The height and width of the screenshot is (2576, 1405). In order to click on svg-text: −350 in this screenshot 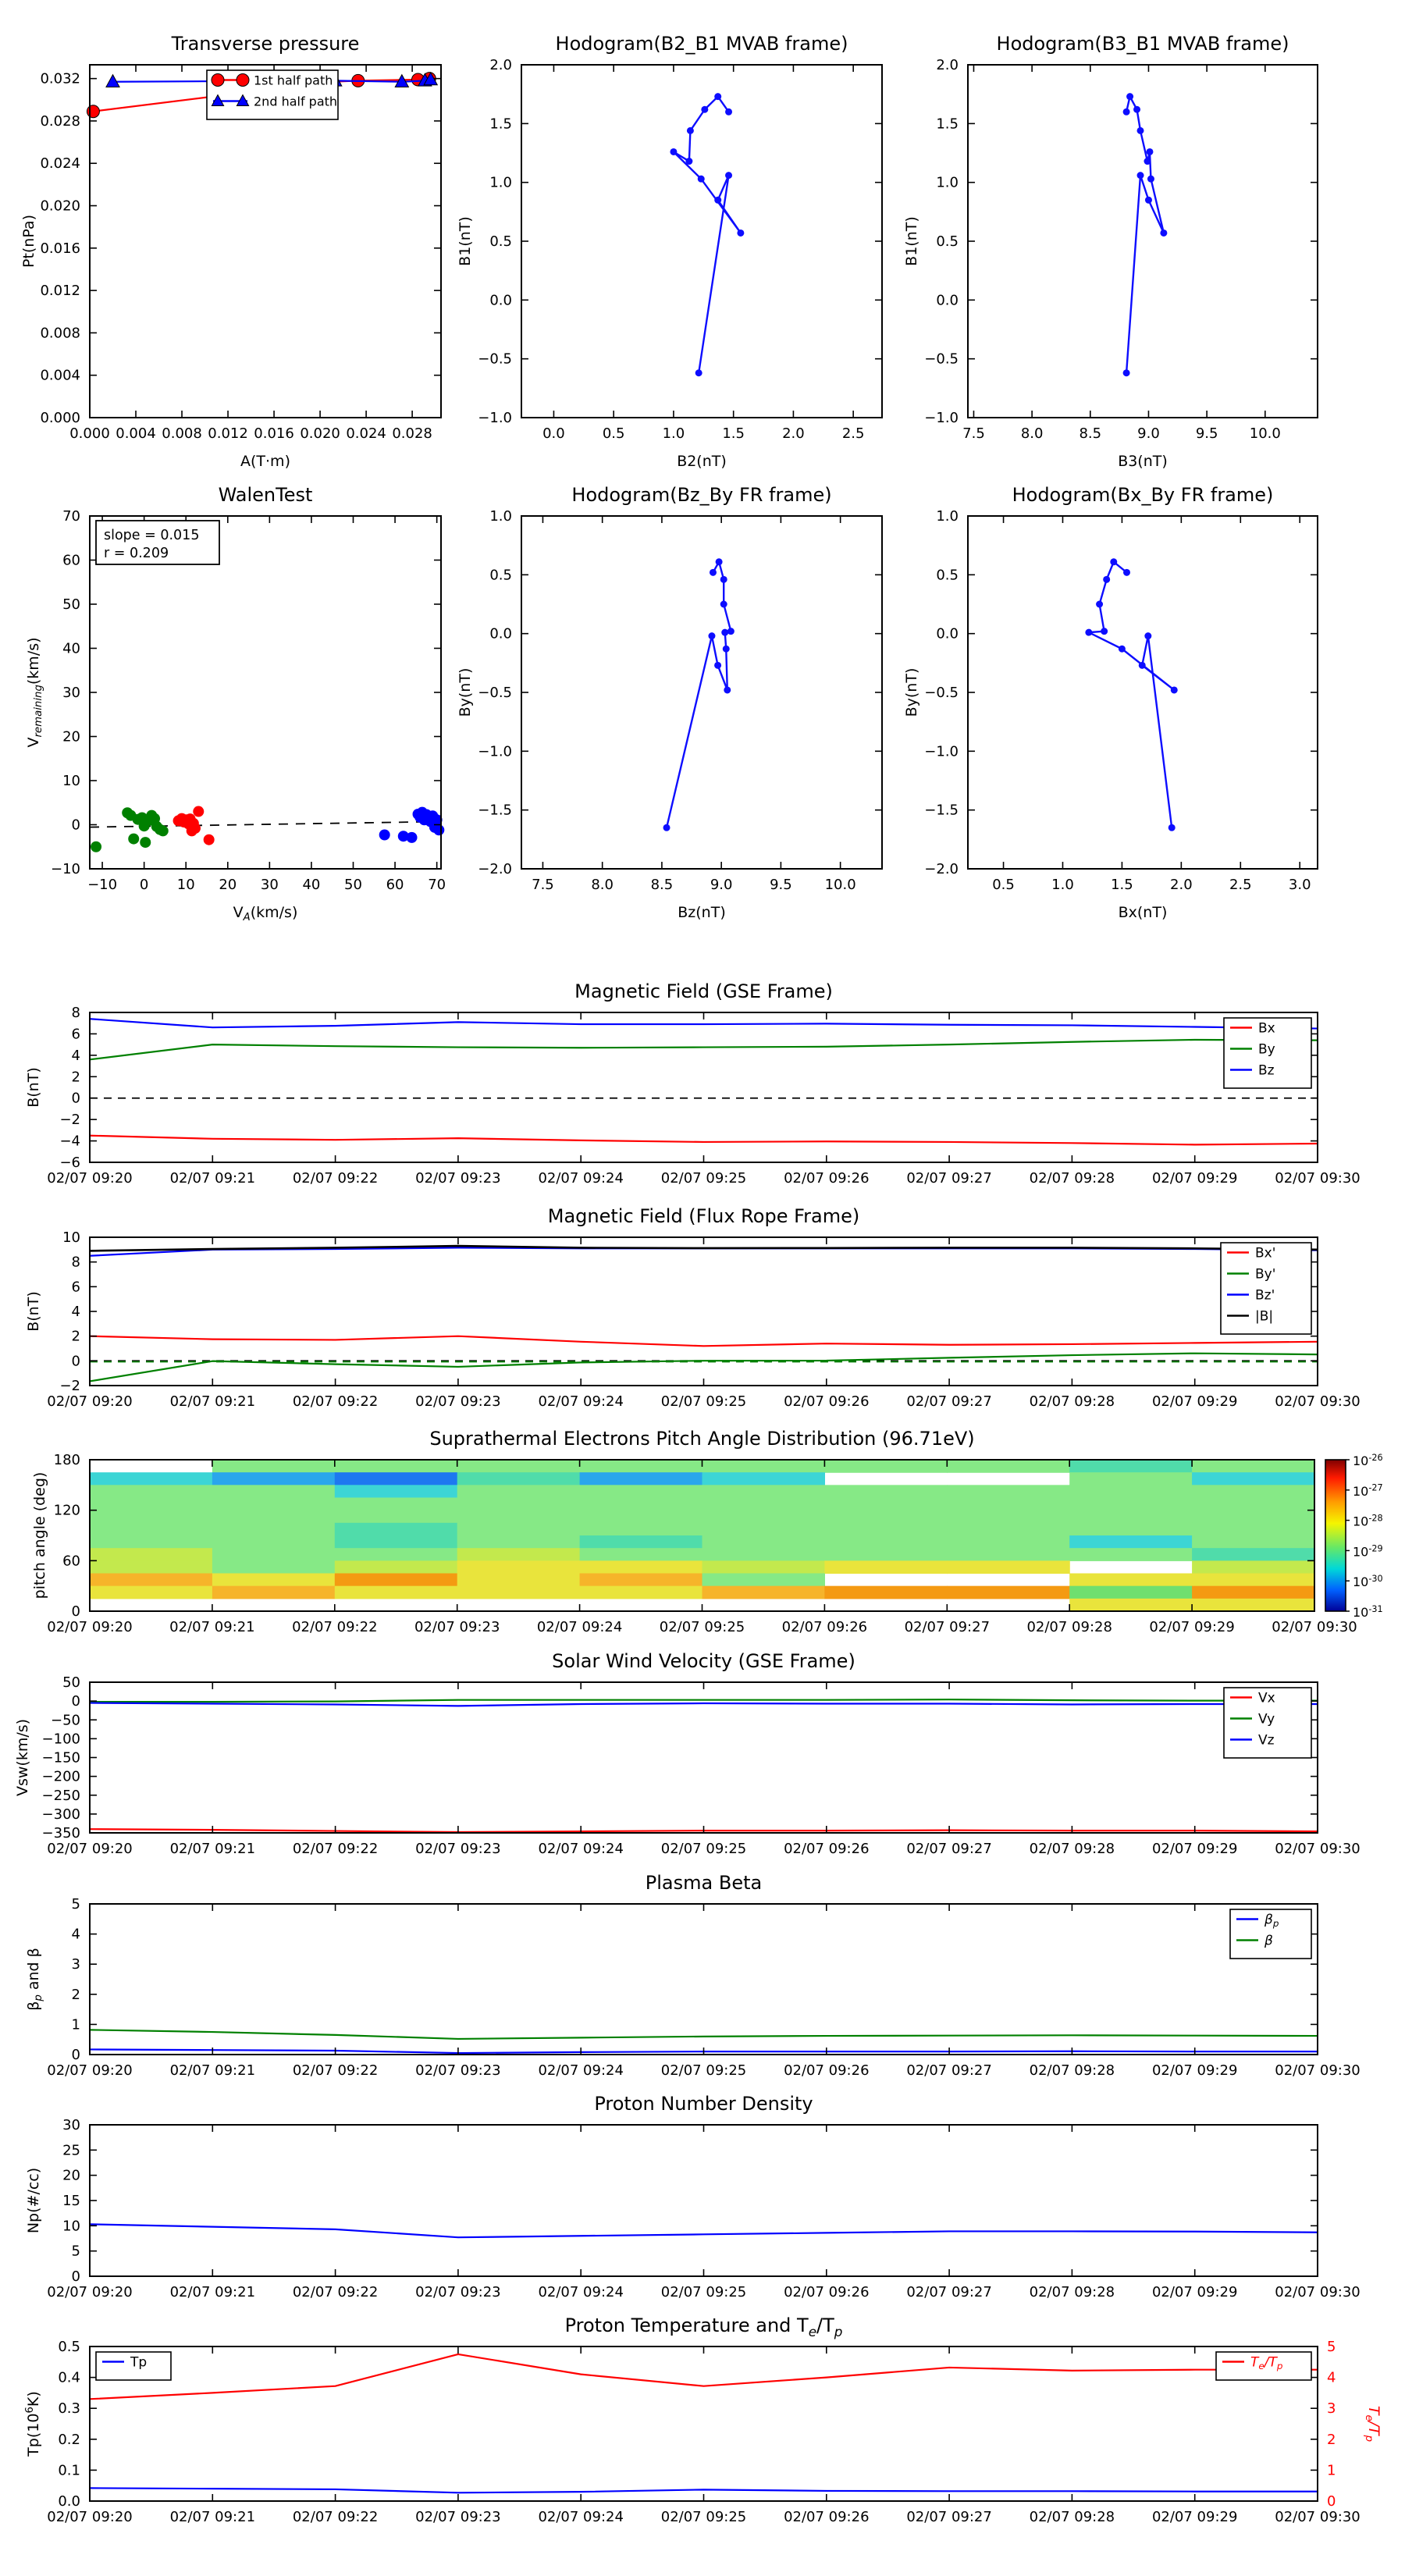, I will do `click(61, 1833)`.